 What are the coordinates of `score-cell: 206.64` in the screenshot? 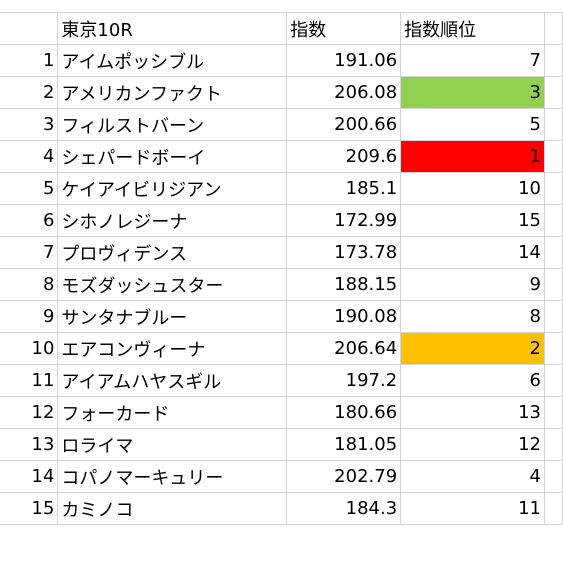 It's located at (344, 348).